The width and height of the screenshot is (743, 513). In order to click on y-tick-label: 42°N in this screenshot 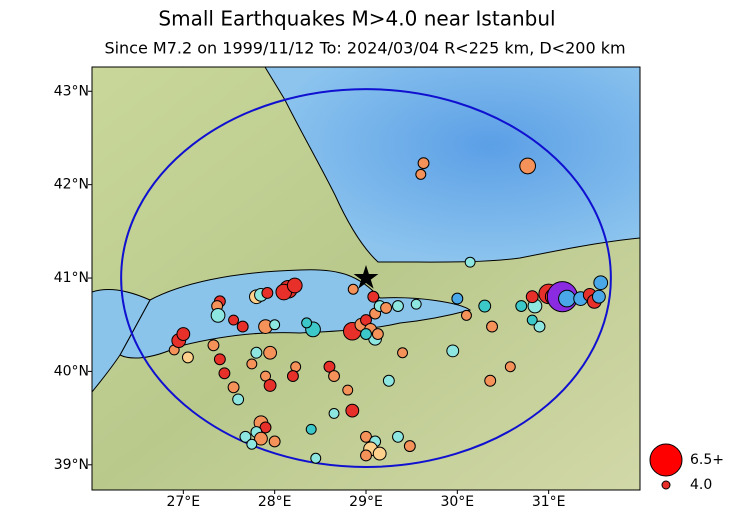, I will do `click(71, 185)`.